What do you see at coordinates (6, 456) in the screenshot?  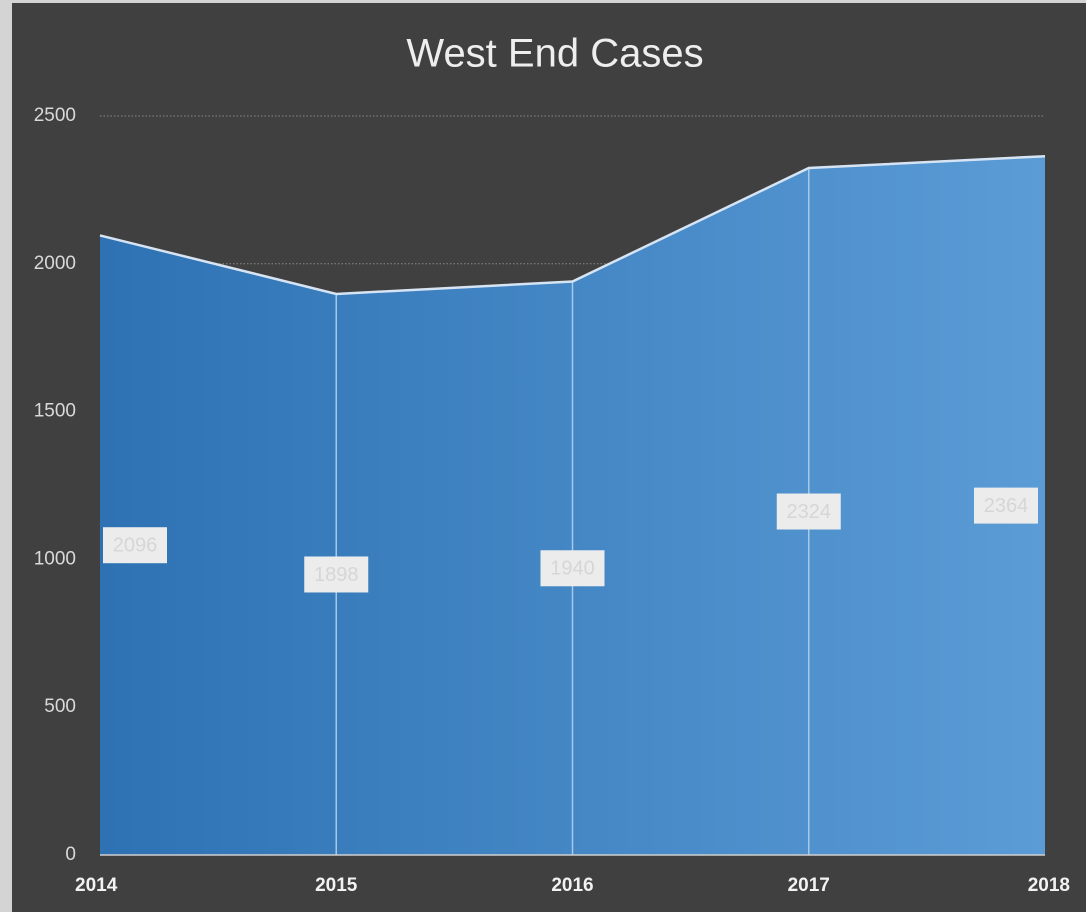 I see `window-edge` at bounding box center [6, 456].